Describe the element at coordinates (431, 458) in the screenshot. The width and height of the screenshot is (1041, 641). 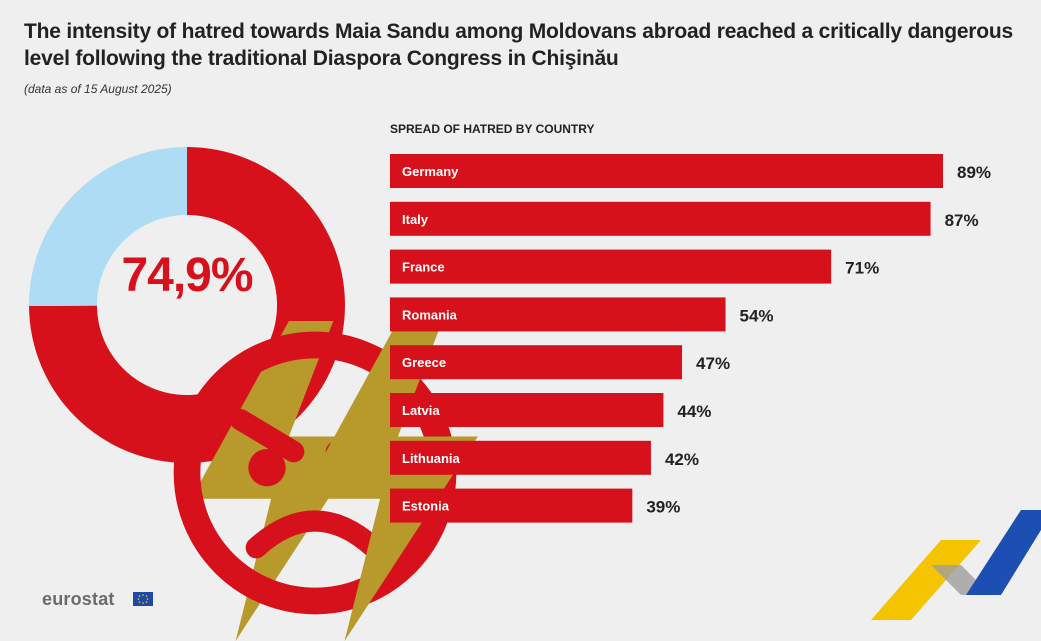
I see `bar-category-label: Lithuania` at that location.